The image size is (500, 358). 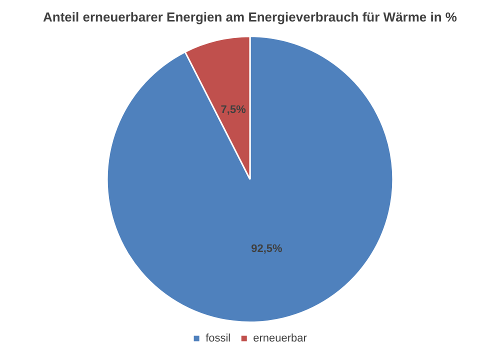 I want to click on chart-title: Anteil erneuerbarer Energien am Energieverbrauch für Wärme in %, so click(x=250, y=16).